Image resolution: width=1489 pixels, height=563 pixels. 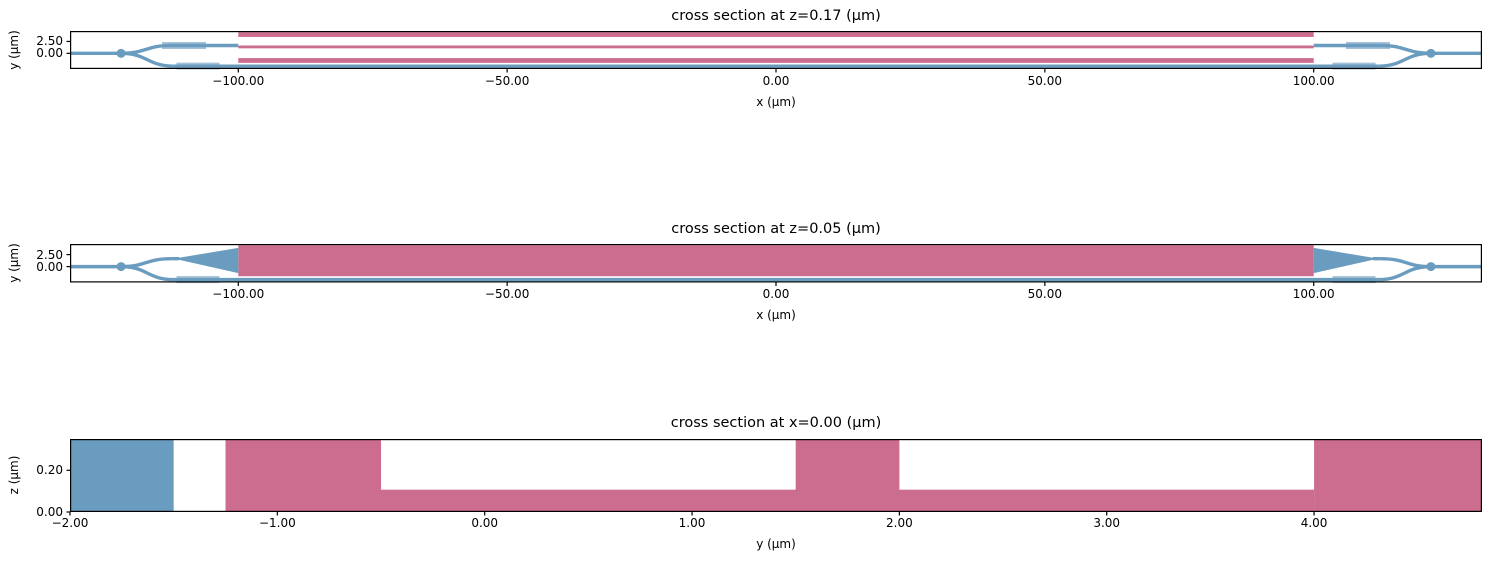 I want to click on subplot-2-xlabel: x (μm), so click(x=776, y=315).